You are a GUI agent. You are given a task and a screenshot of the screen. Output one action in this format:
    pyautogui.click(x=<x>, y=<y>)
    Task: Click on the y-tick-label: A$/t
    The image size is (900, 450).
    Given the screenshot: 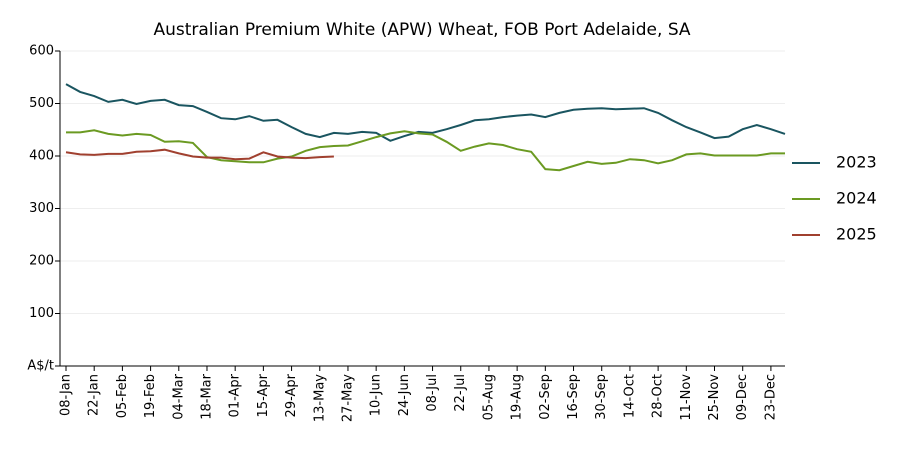 What is the action you would take?
    pyautogui.click(x=40, y=366)
    